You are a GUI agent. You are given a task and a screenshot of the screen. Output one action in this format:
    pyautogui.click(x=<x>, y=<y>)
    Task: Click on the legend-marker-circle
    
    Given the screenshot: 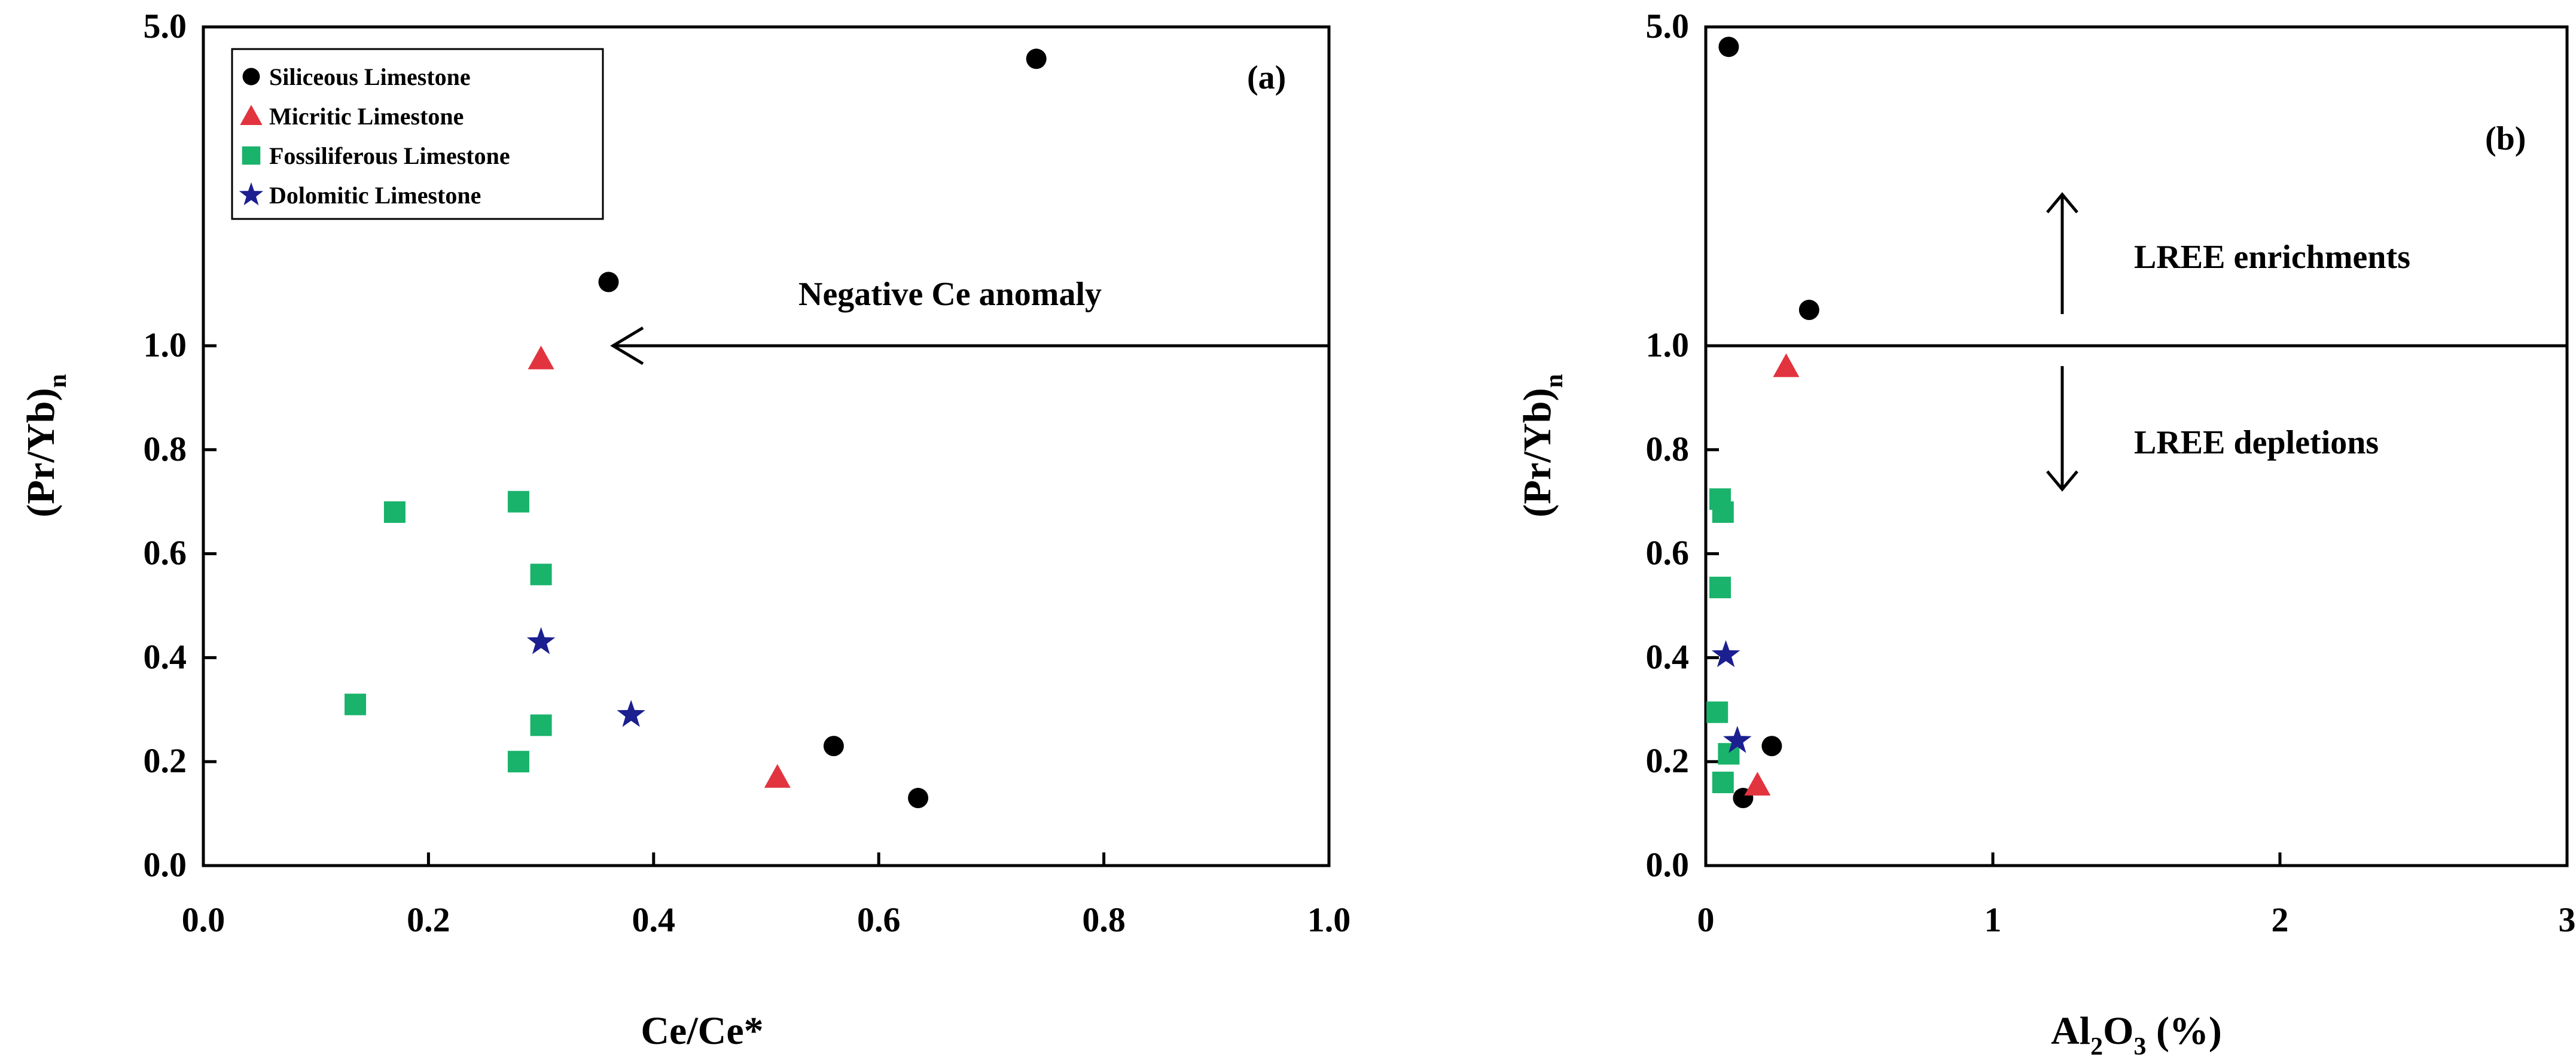 What is the action you would take?
    pyautogui.click(x=251, y=77)
    